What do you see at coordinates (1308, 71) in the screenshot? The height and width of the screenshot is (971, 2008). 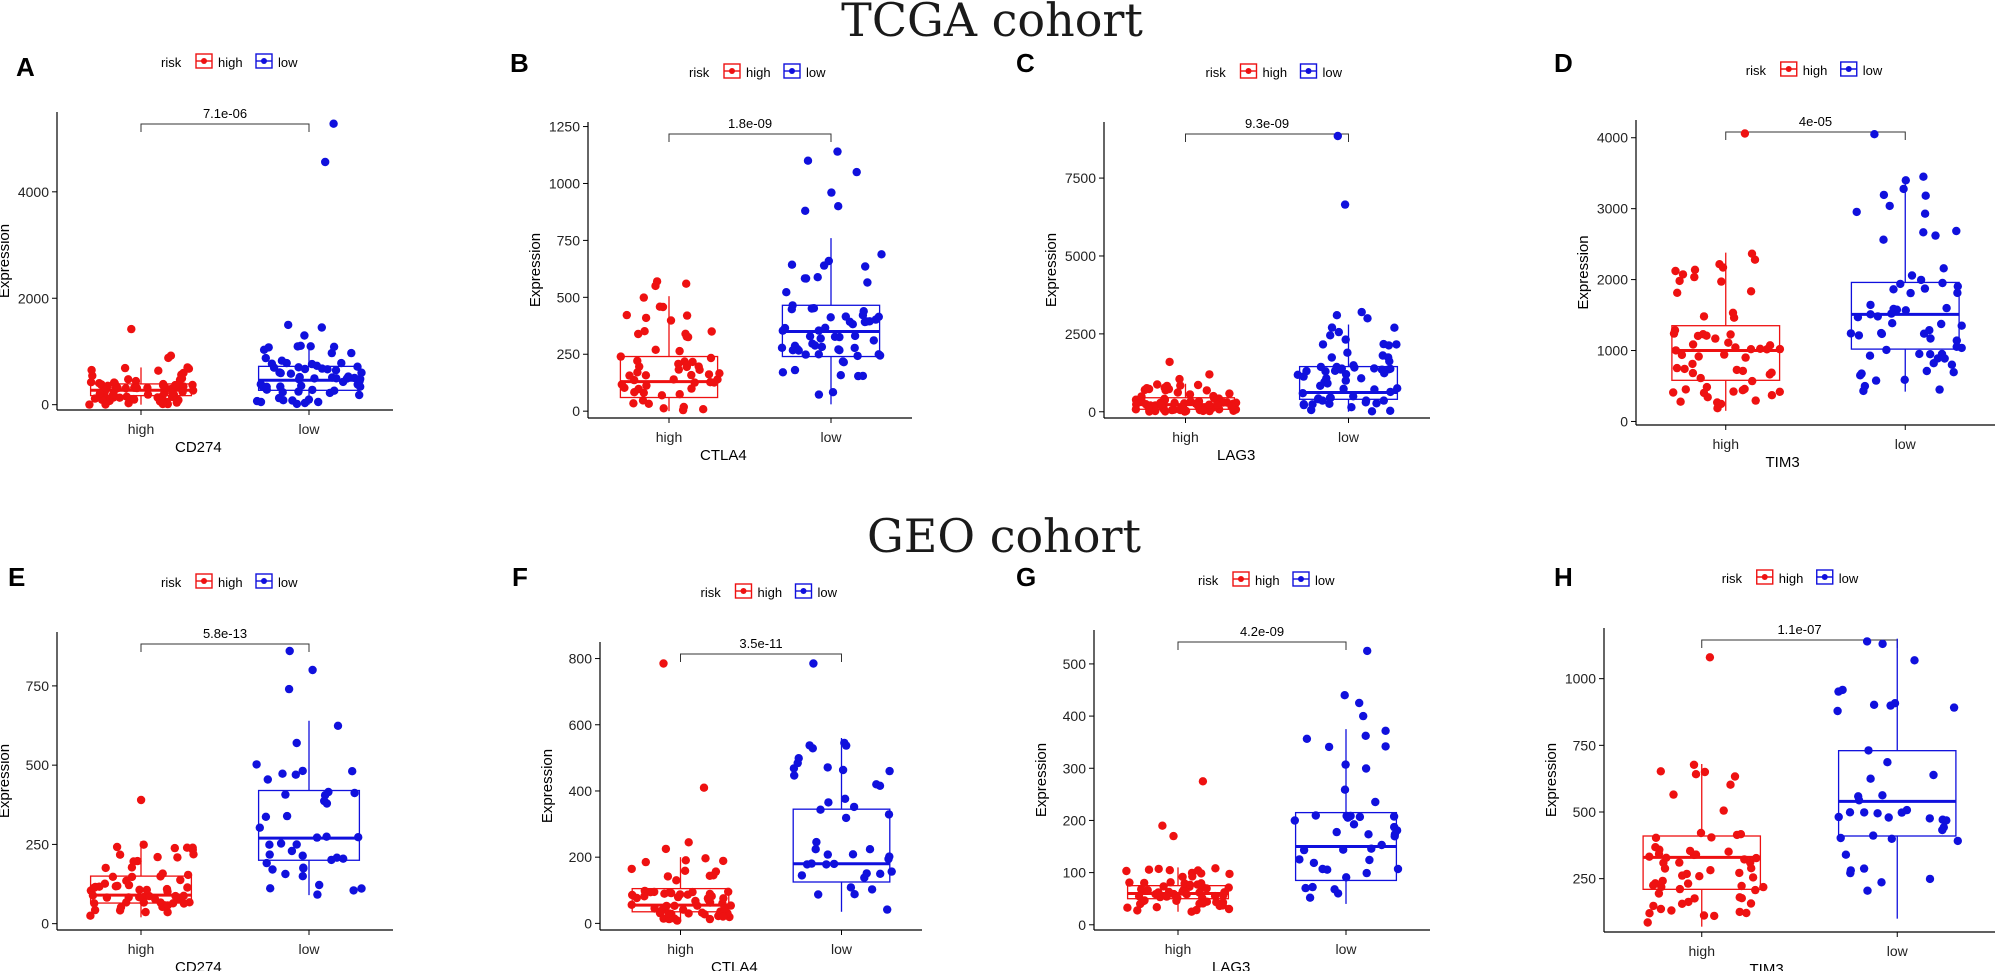 I see `legend-key-dot-low` at bounding box center [1308, 71].